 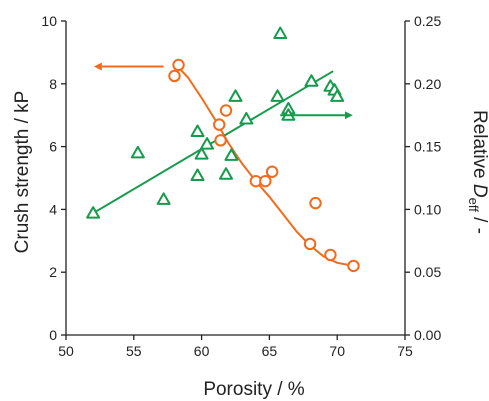 I want to click on y-left-tick-label: 2, so click(x=53, y=272).